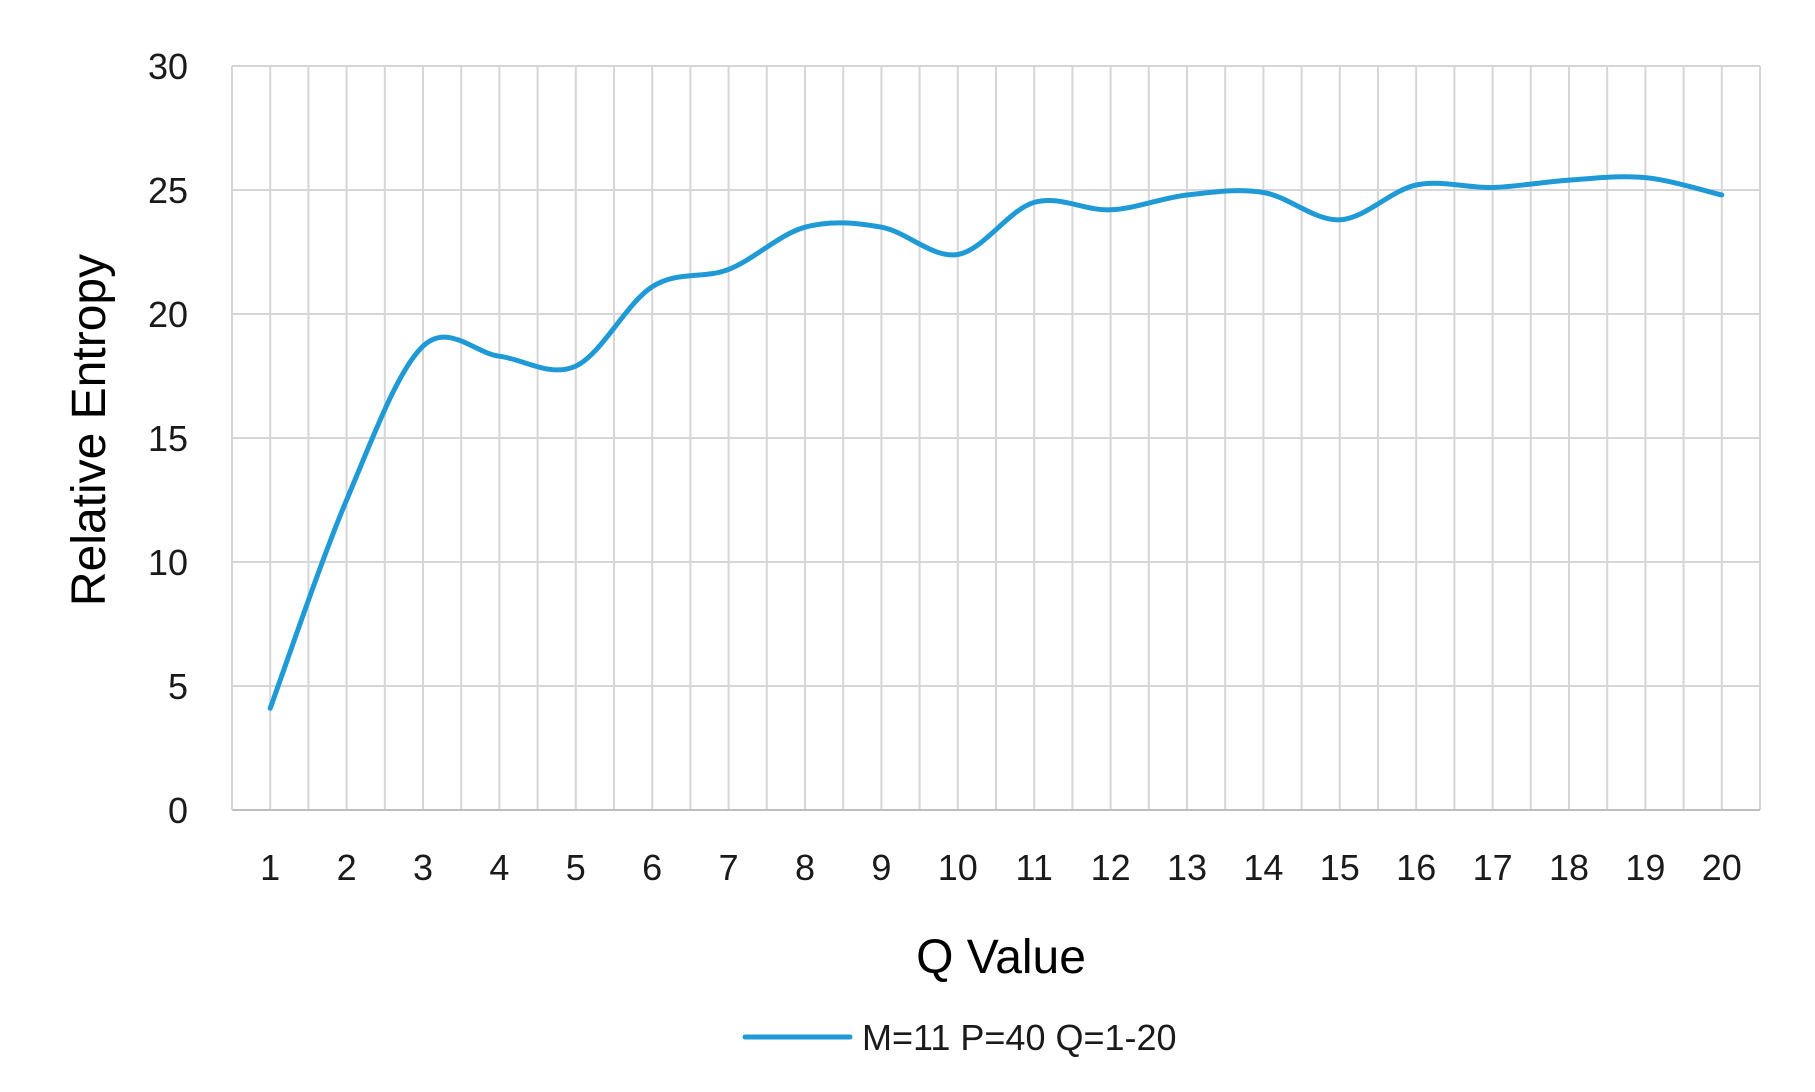 The width and height of the screenshot is (1815, 1092). What do you see at coordinates (178, 810) in the screenshot?
I see `y-tick-label: 0` at bounding box center [178, 810].